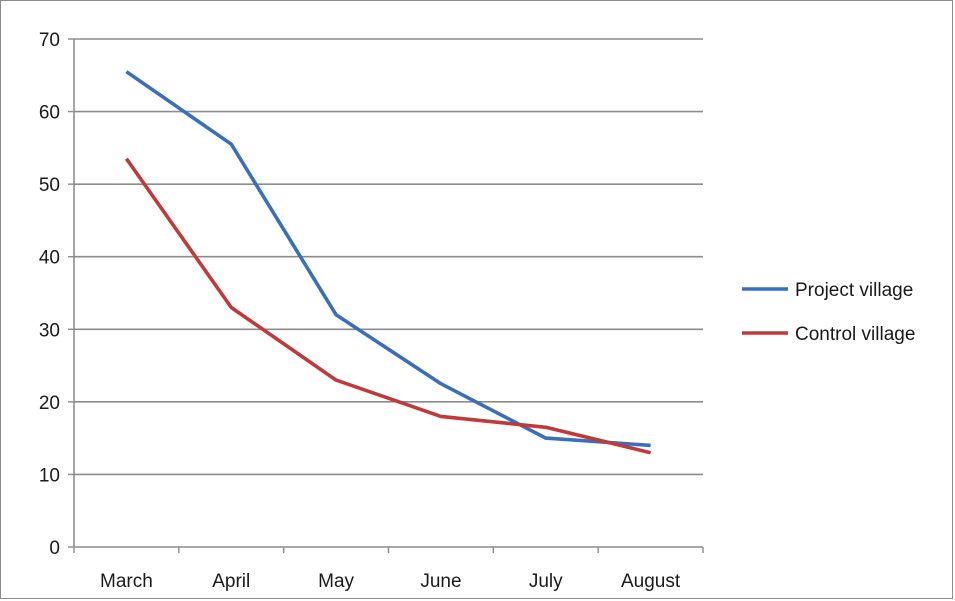 The height and width of the screenshot is (601, 955). Describe the element at coordinates (49, 294) in the screenshot. I see `y-tick-labels: 0 10 20 30 40 50 60 70` at that location.